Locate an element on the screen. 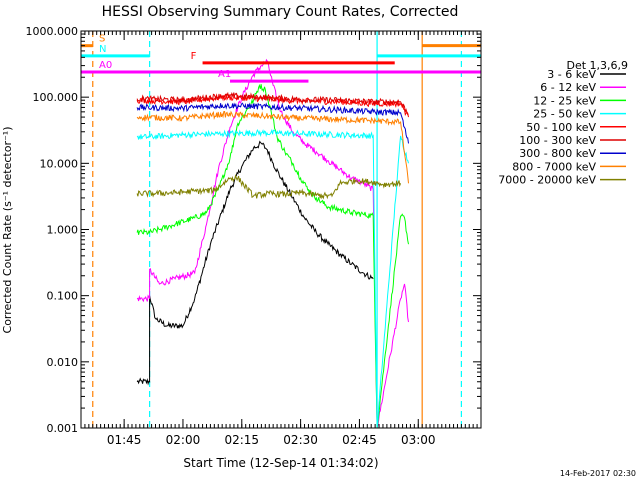 The image size is (640, 480). legend-label-300-800-kev: 300 - 800 keV is located at coordinates (557, 153).